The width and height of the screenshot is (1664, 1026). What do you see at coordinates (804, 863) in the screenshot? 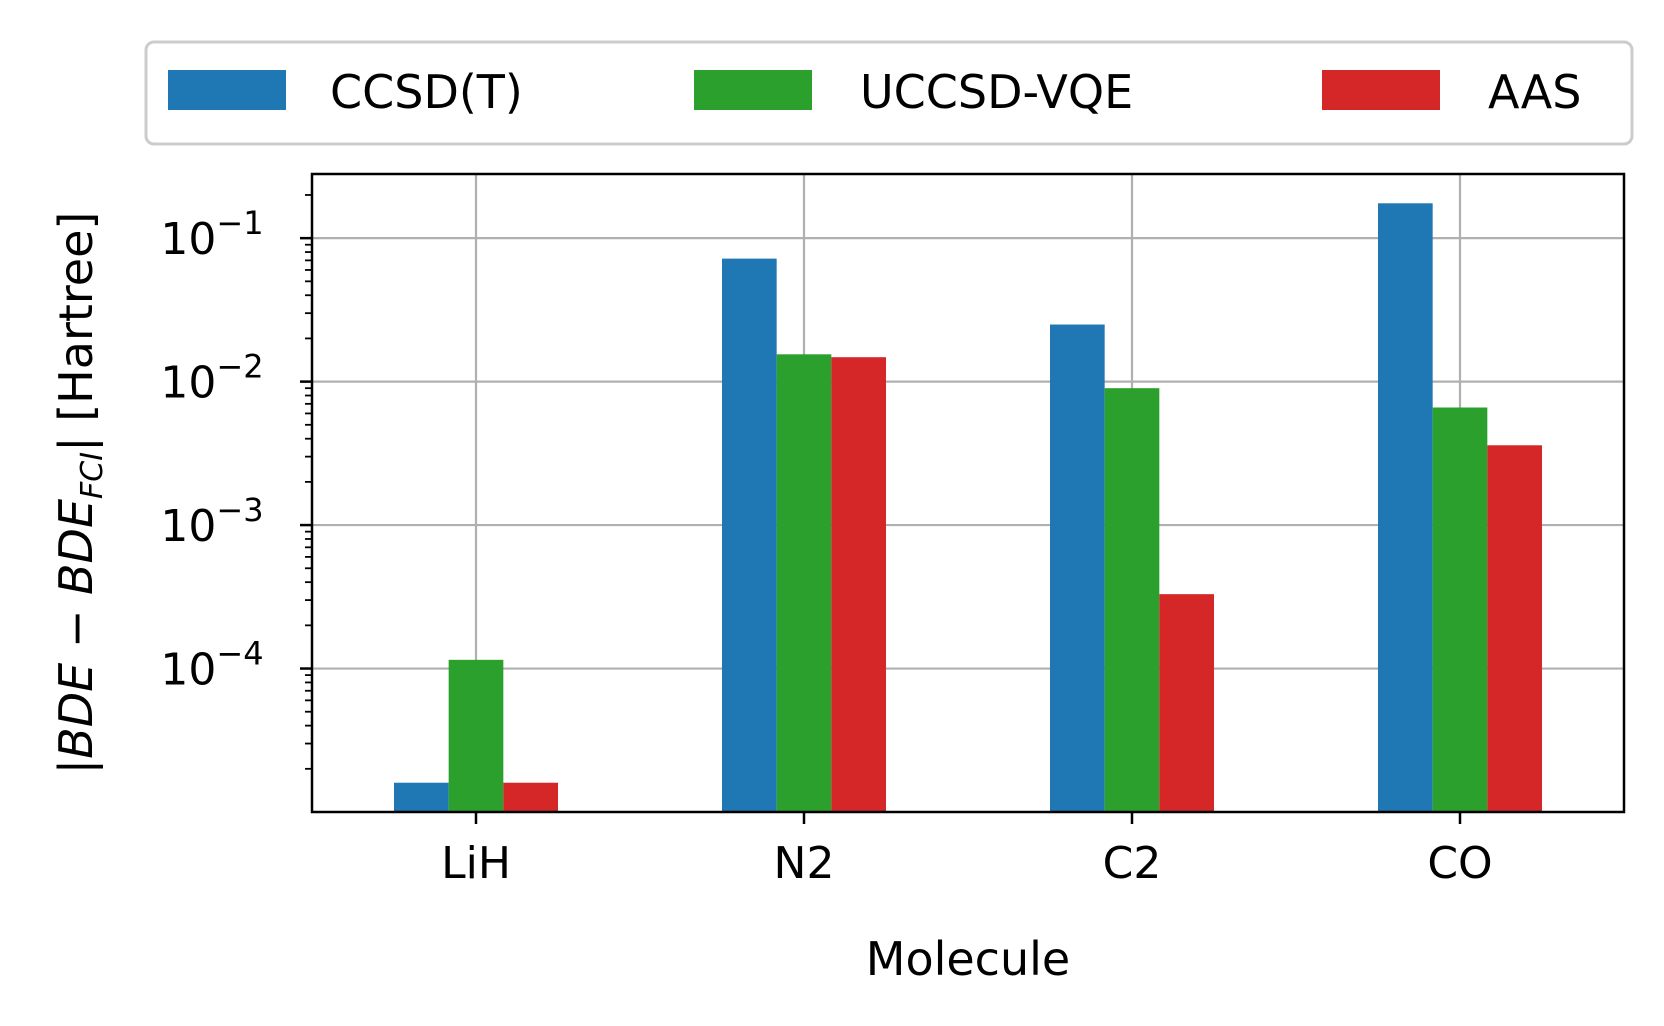
I see `x-tick-label: N2` at bounding box center [804, 863].